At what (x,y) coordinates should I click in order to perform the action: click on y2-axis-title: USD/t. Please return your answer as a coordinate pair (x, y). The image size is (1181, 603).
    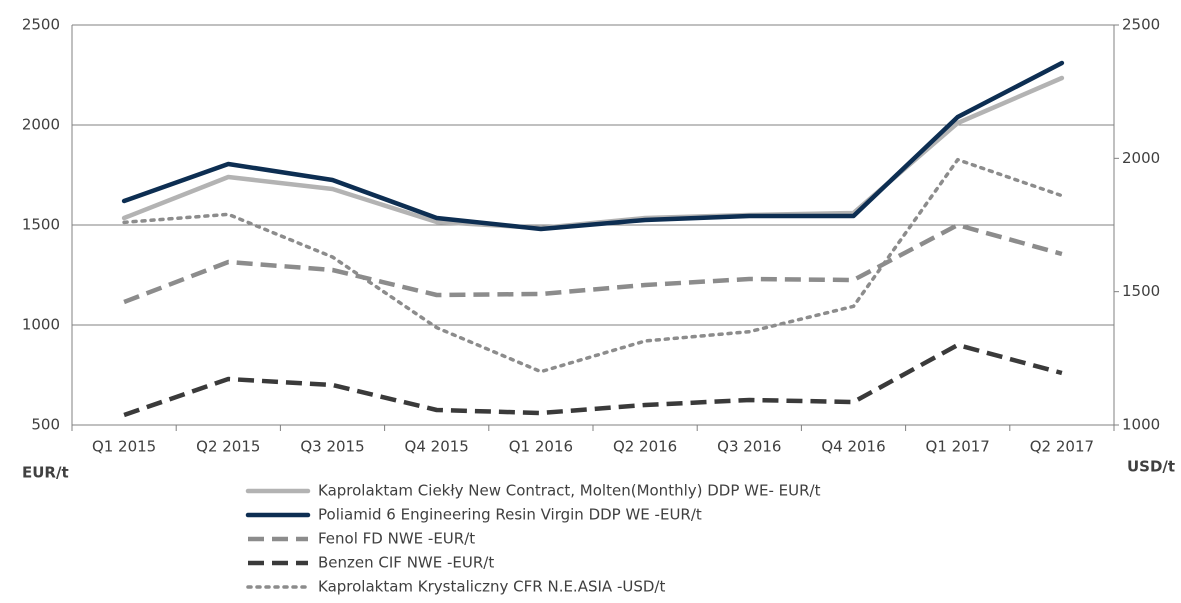
    Looking at the image, I should click on (1151, 467).